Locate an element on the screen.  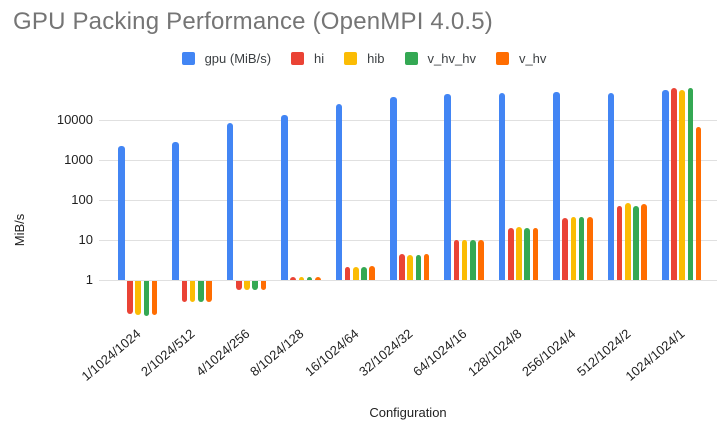
legend-label: v_hv is located at coordinates (532, 58).